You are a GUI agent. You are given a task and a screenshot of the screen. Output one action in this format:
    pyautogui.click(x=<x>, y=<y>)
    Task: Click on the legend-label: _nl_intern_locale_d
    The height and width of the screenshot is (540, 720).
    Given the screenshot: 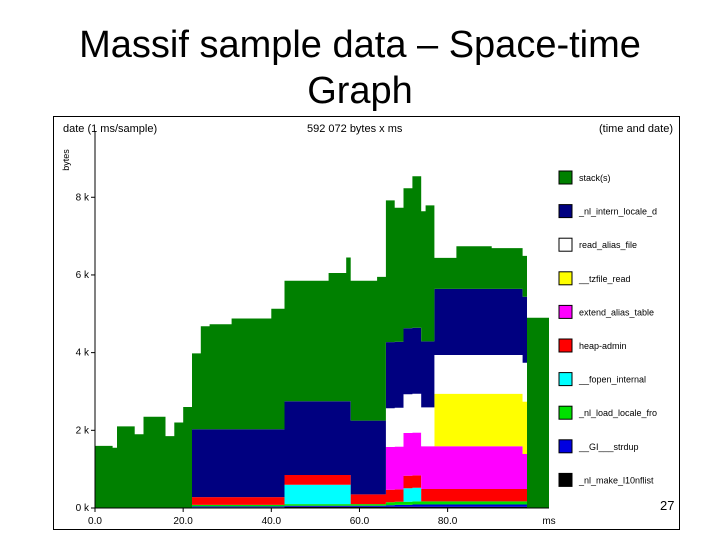 What is the action you would take?
    pyautogui.click(x=617, y=212)
    